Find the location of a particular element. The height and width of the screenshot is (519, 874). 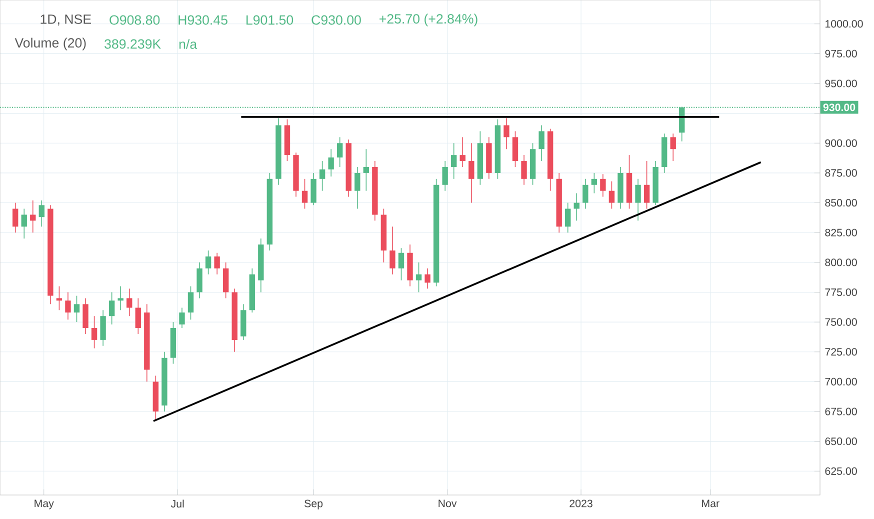

y-tick-label: 875.00 is located at coordinates (841, 173).